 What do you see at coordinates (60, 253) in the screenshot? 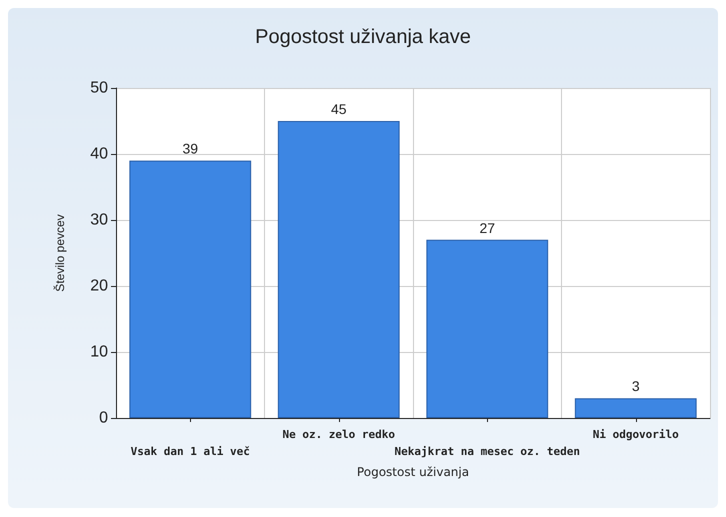
I see `y-axis-title: Število pevcev` at bounding box center [60, 253].